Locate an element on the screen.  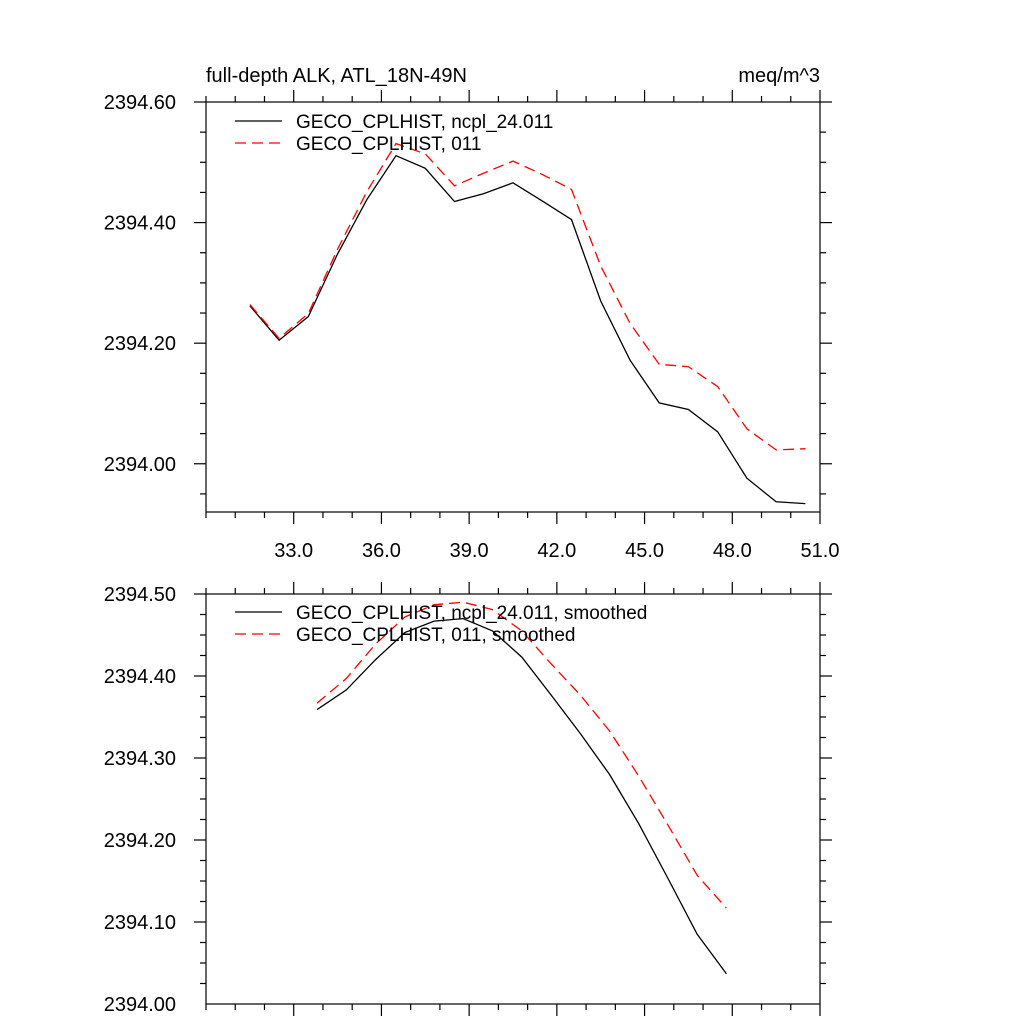
y-tick-label: 2394.60 is located at coordinates (140, 103).